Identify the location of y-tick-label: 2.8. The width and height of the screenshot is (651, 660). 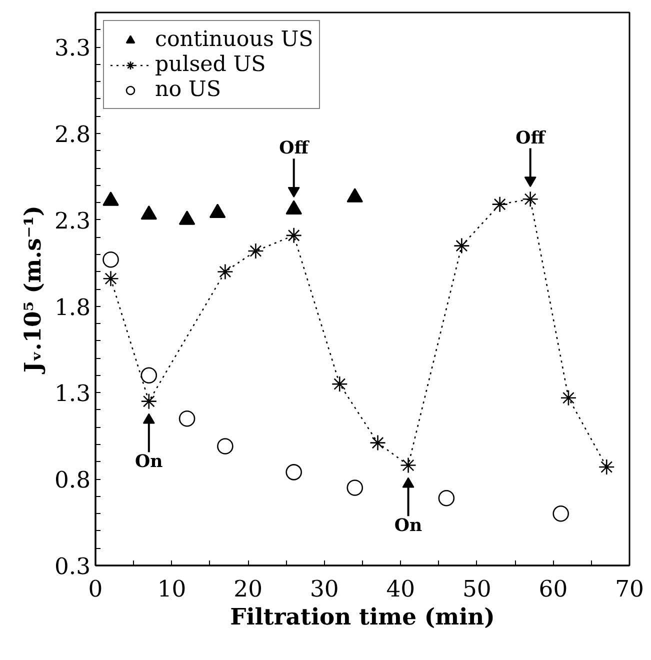
(72, 135).